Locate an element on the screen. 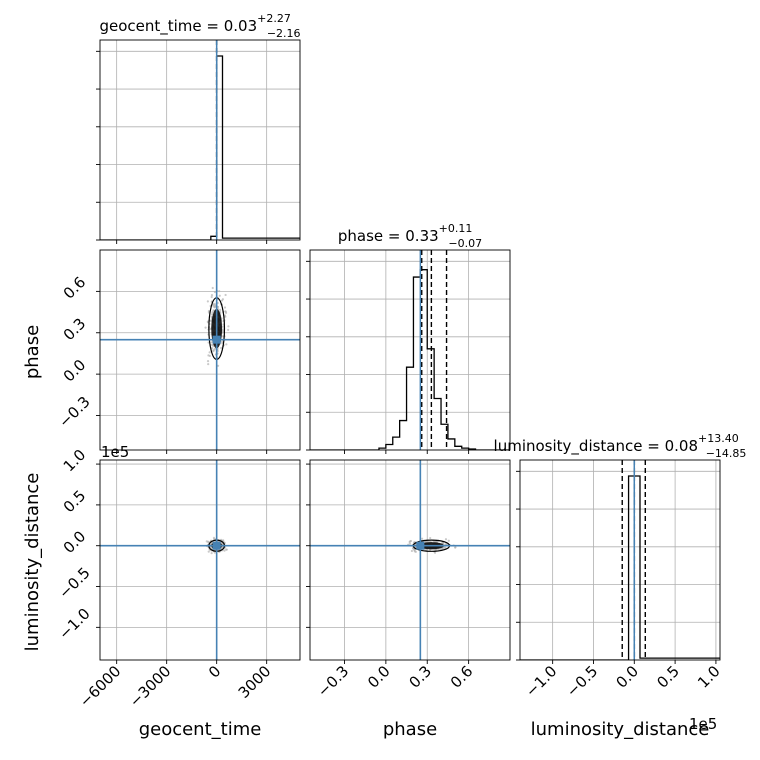 The image size is (760, 760). x-tick-label-geocent_time: −3000 is located at coordinates (150, 686).